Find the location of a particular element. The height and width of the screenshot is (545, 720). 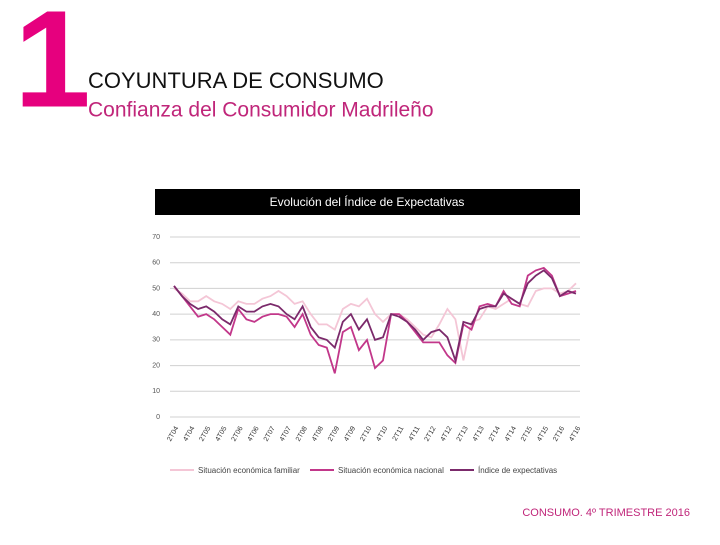

x-tick-label: 2T12 is located at coordinates (431, 433).